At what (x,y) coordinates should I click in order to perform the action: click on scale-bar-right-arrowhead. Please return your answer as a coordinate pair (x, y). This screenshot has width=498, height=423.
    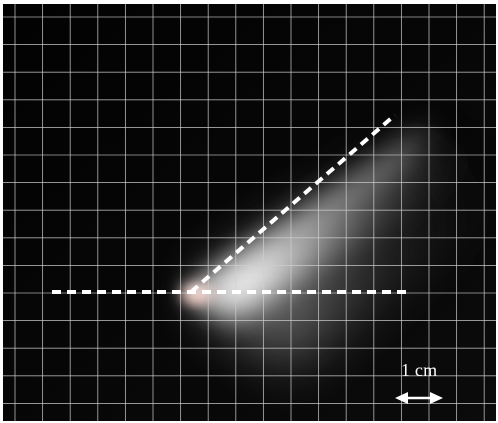
    Looking at the image, I should click on (436, 398).